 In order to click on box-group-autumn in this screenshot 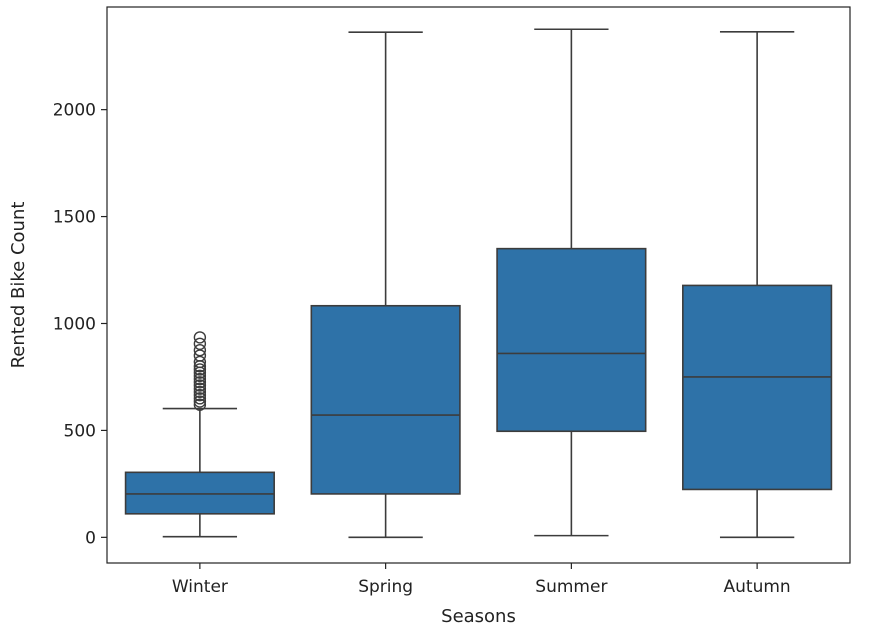, I will do `click(757, 285)`.